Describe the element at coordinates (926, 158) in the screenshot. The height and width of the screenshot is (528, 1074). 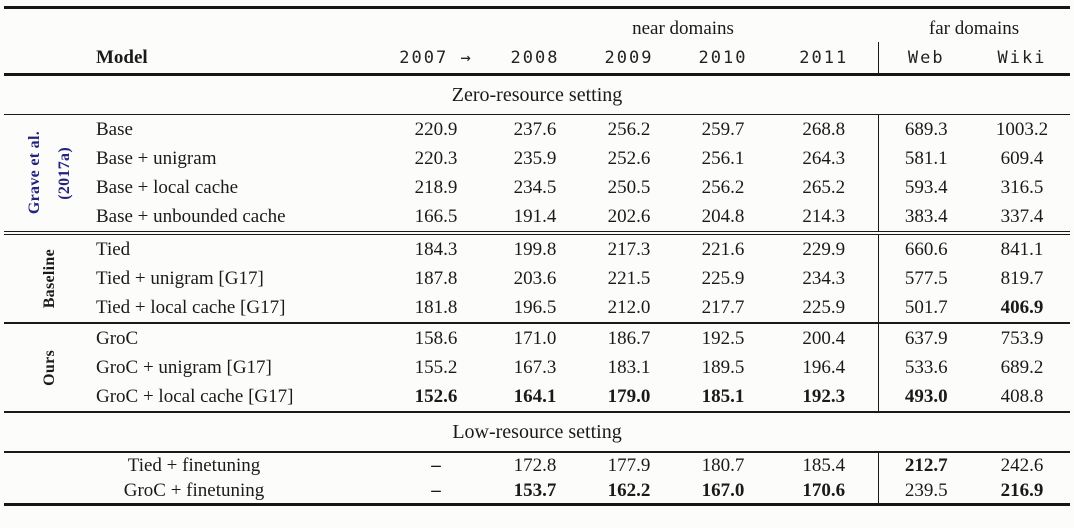
I see `value-cell: 581.1` at that location.